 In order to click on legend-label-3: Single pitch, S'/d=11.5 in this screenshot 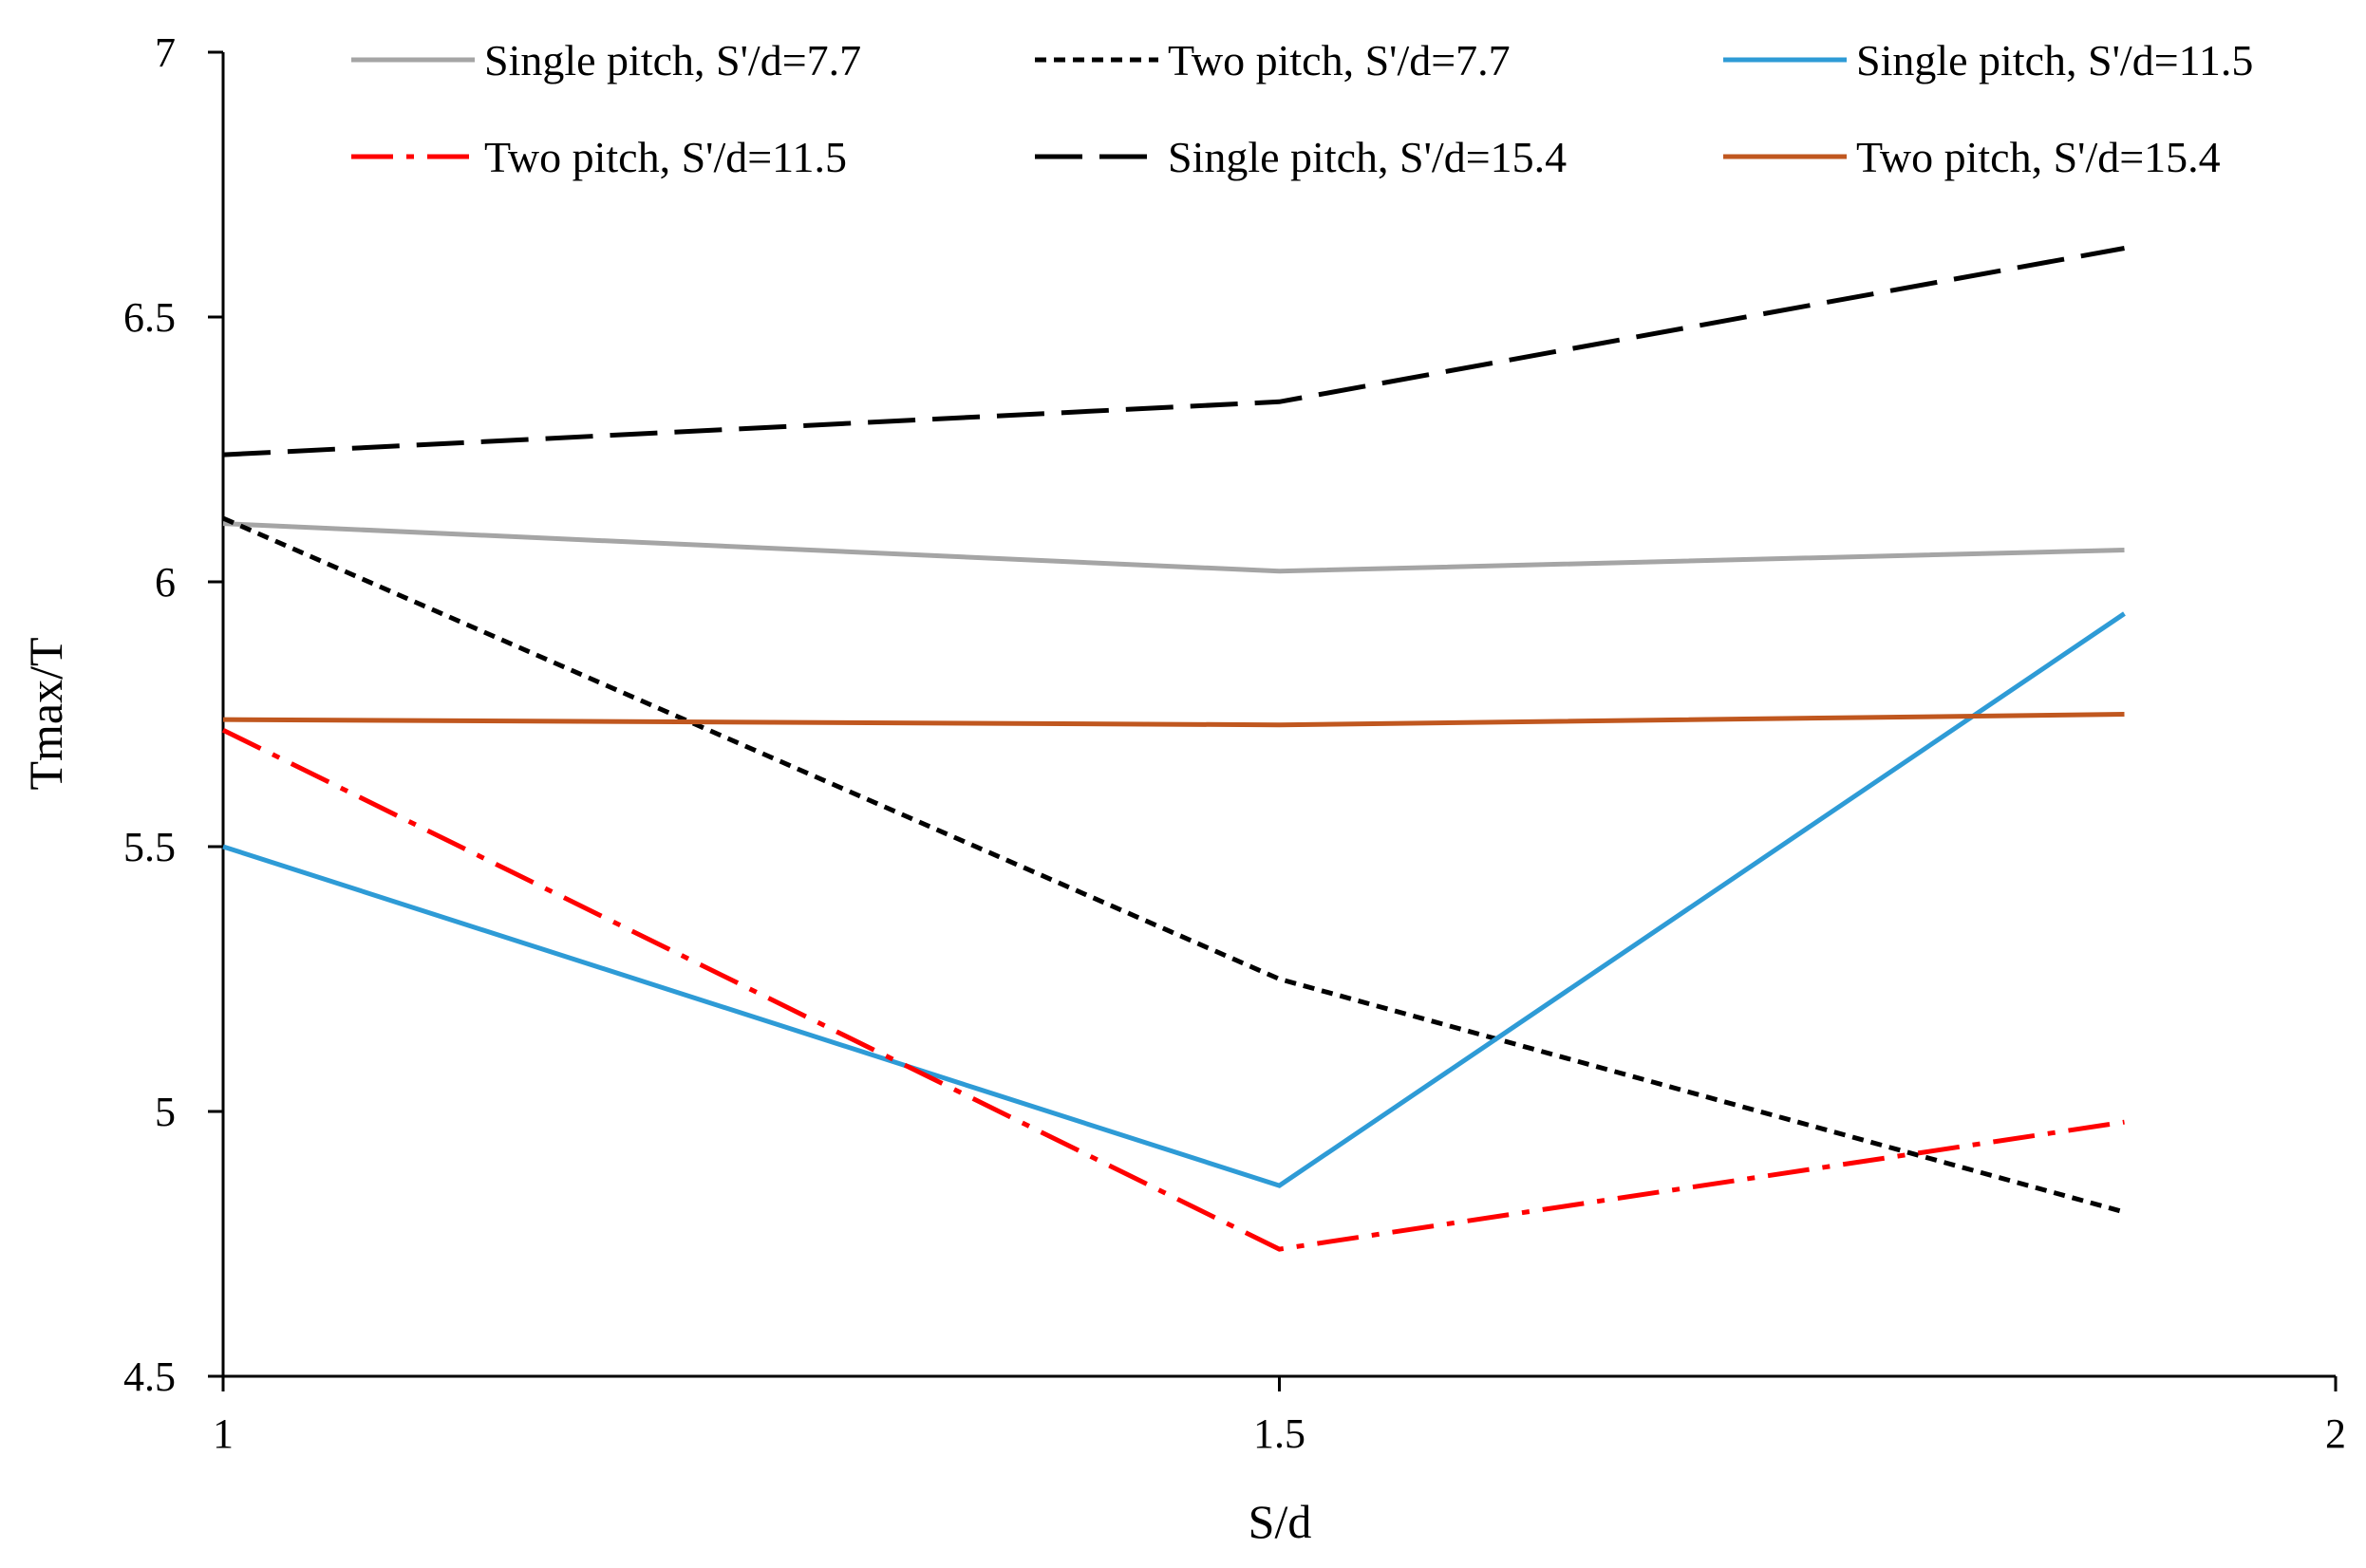, I will do `click(2054, 60)`.